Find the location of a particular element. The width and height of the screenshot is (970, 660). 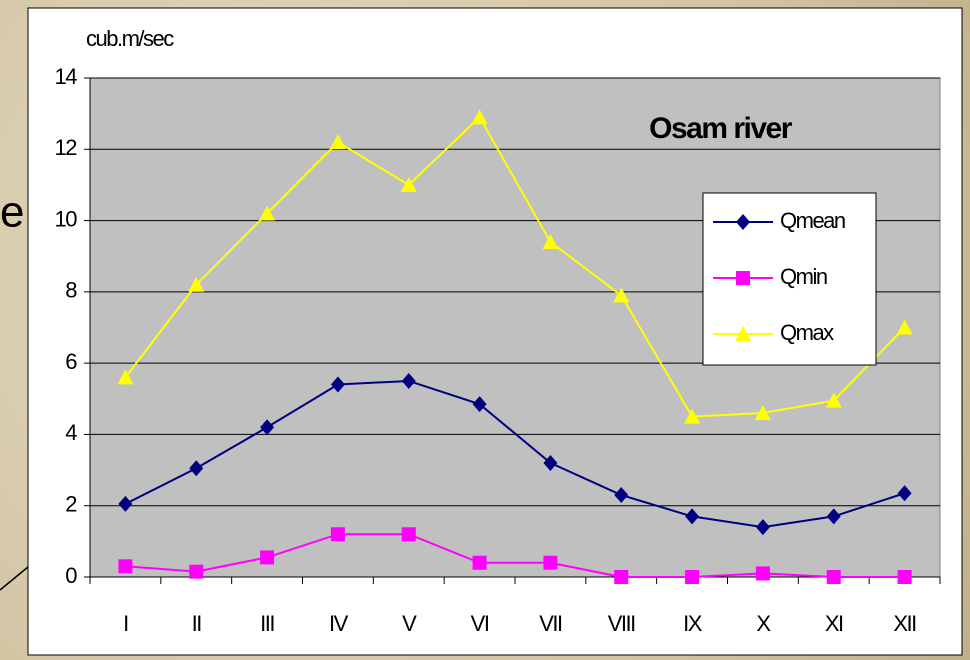

x-tick-label: IV is located at coordinates (339, 623).